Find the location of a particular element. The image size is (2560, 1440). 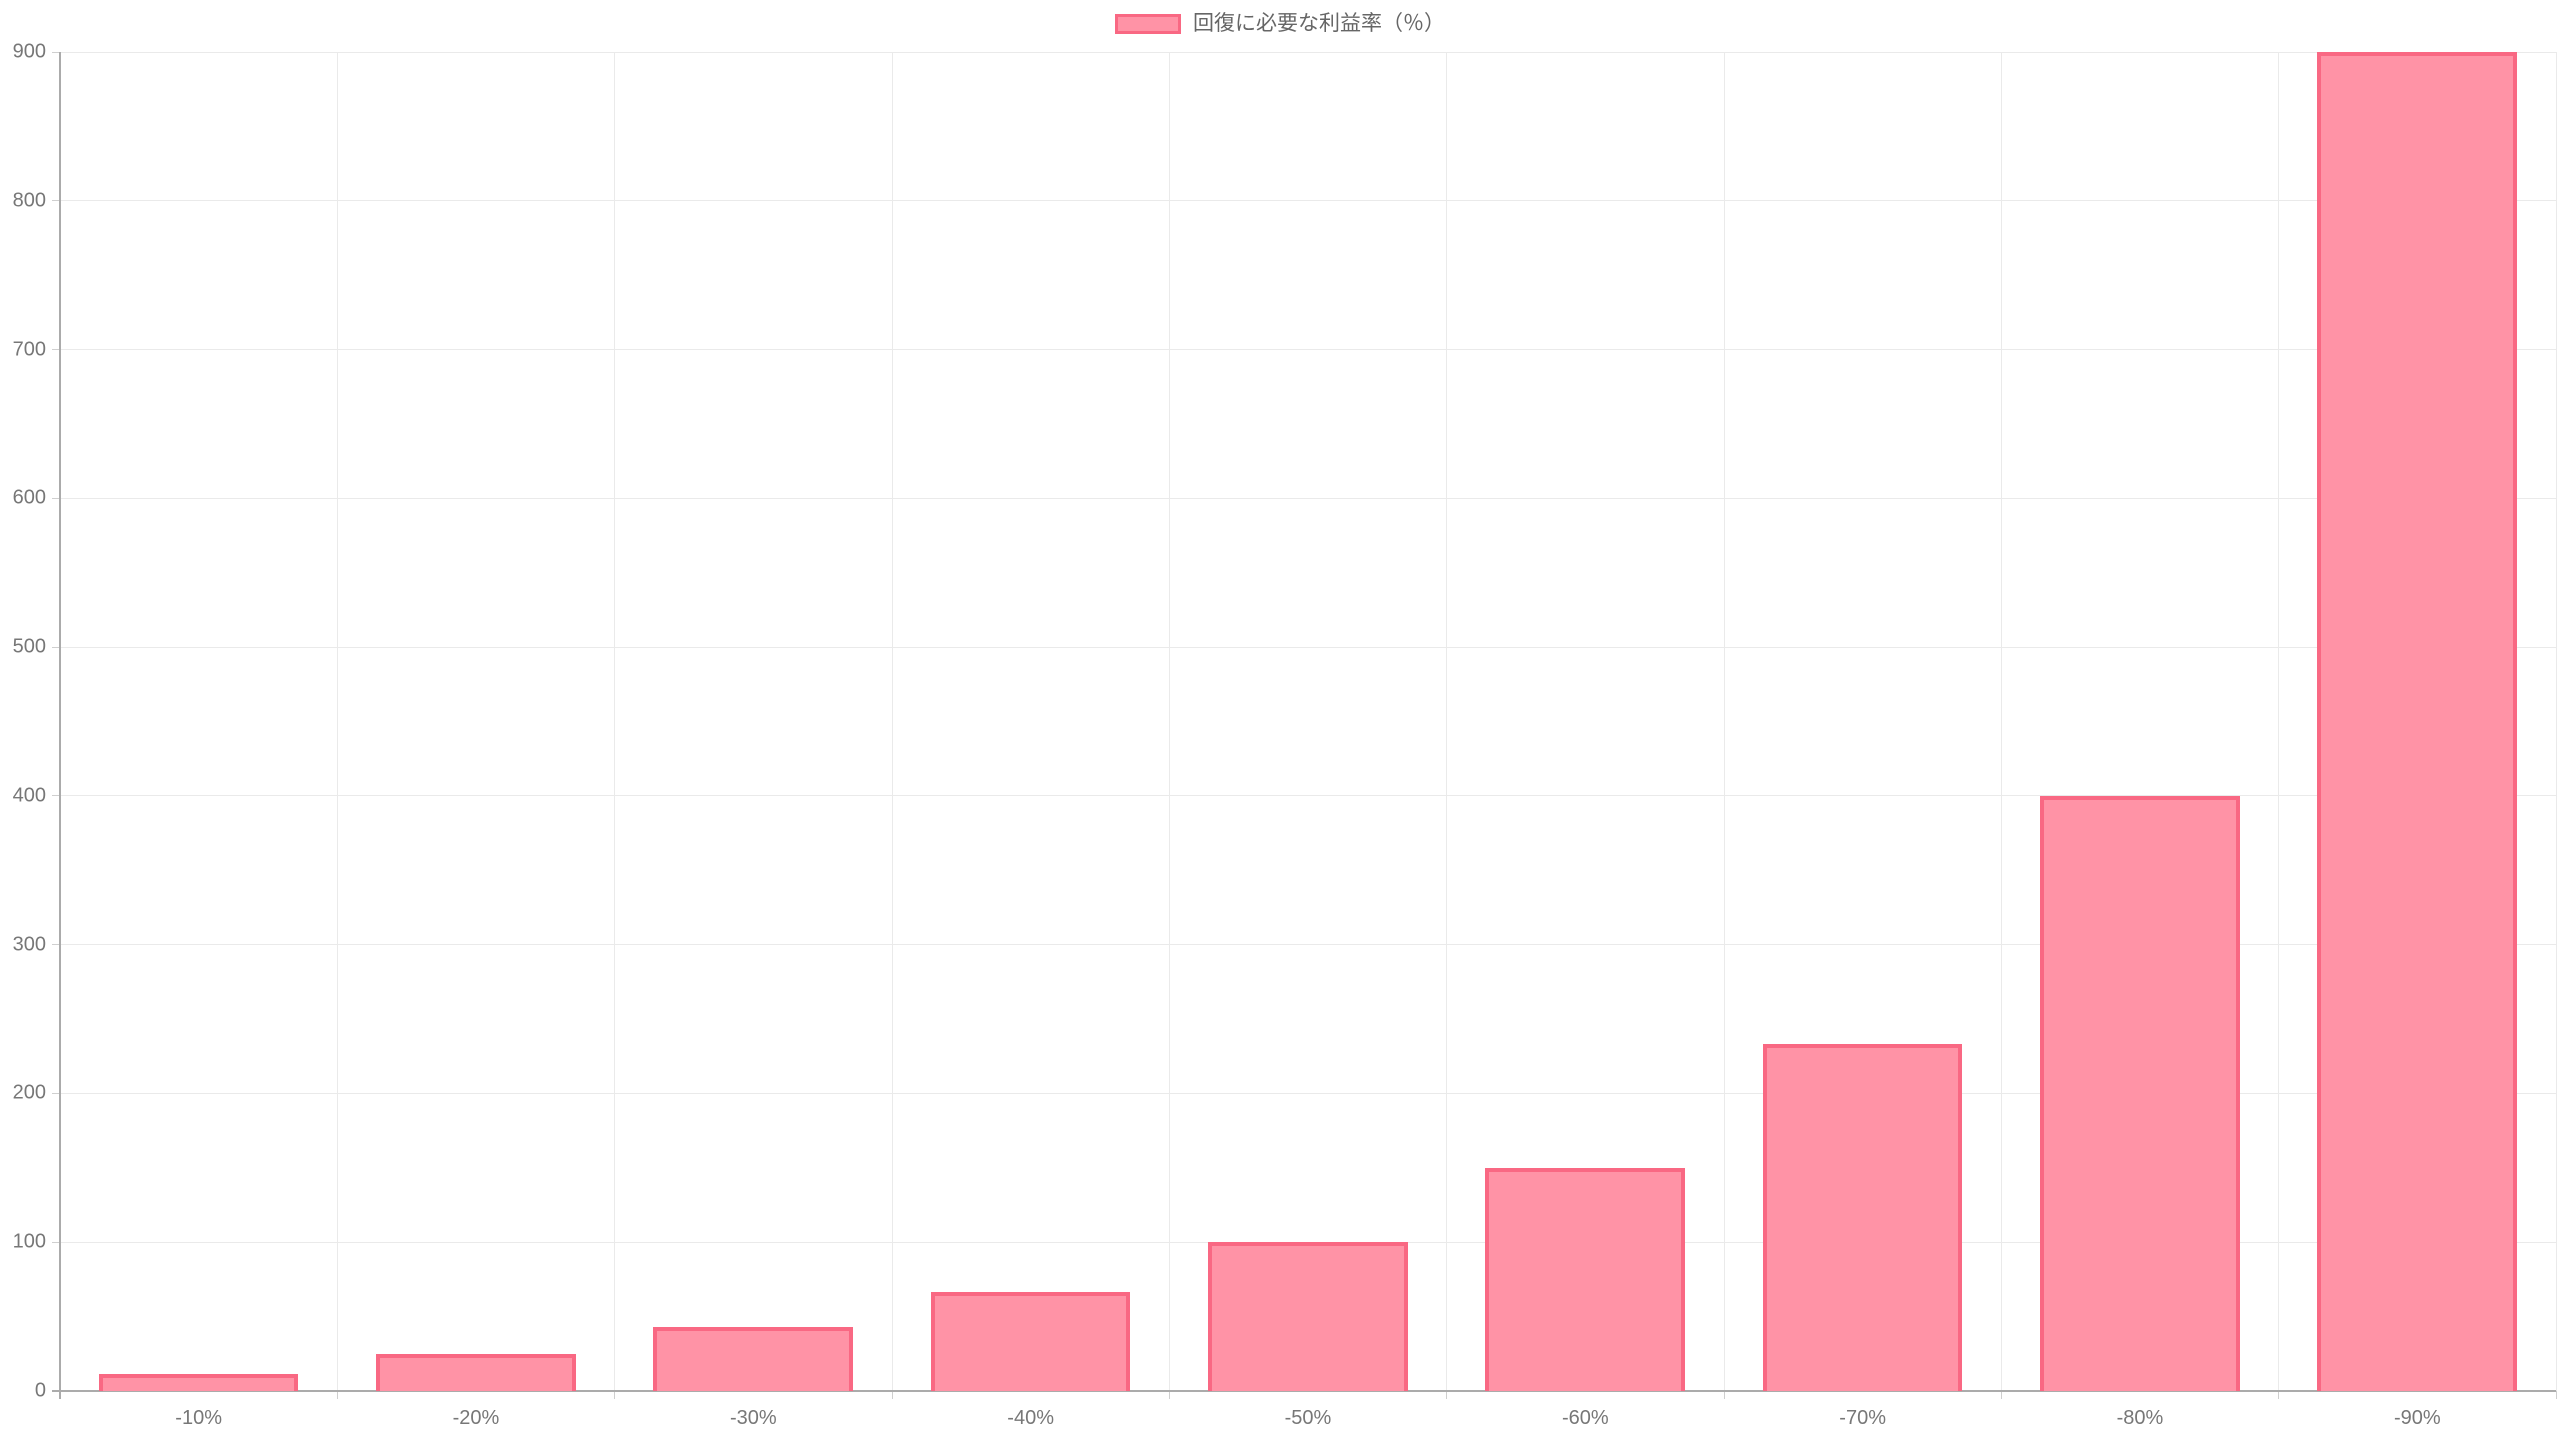

x-tick-label: -40% is located at coordinates (1031, 1418).